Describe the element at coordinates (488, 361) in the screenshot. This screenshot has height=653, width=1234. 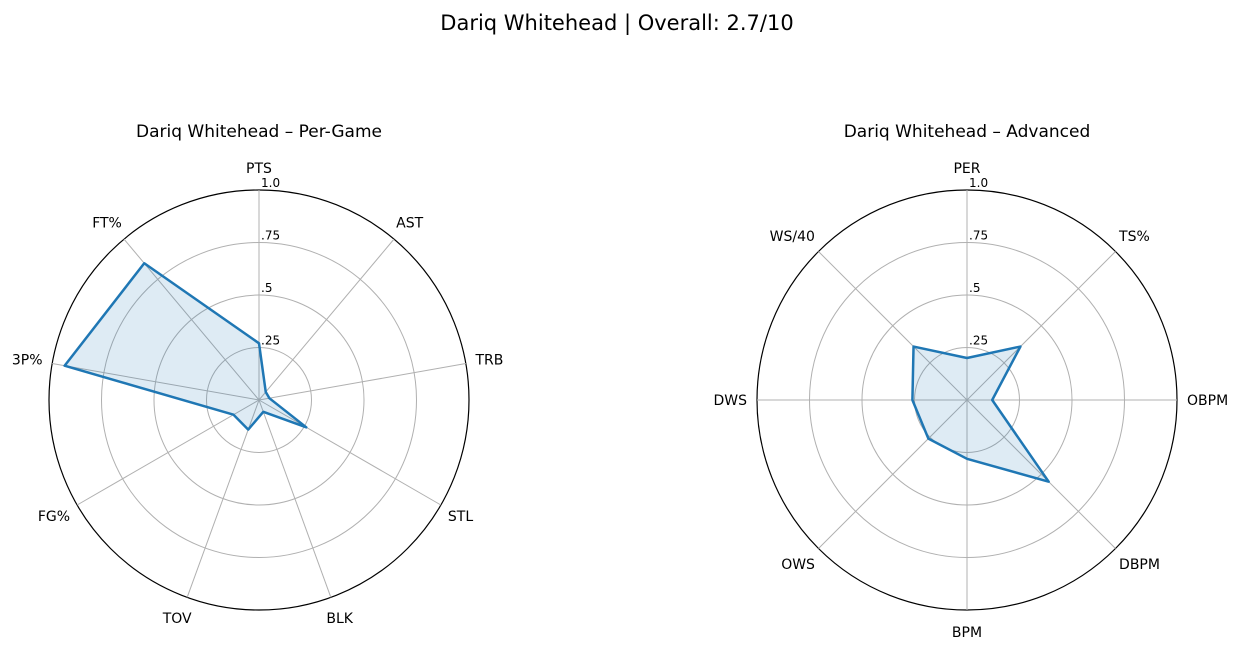
I see `category-label-trb: TRB` at that location.